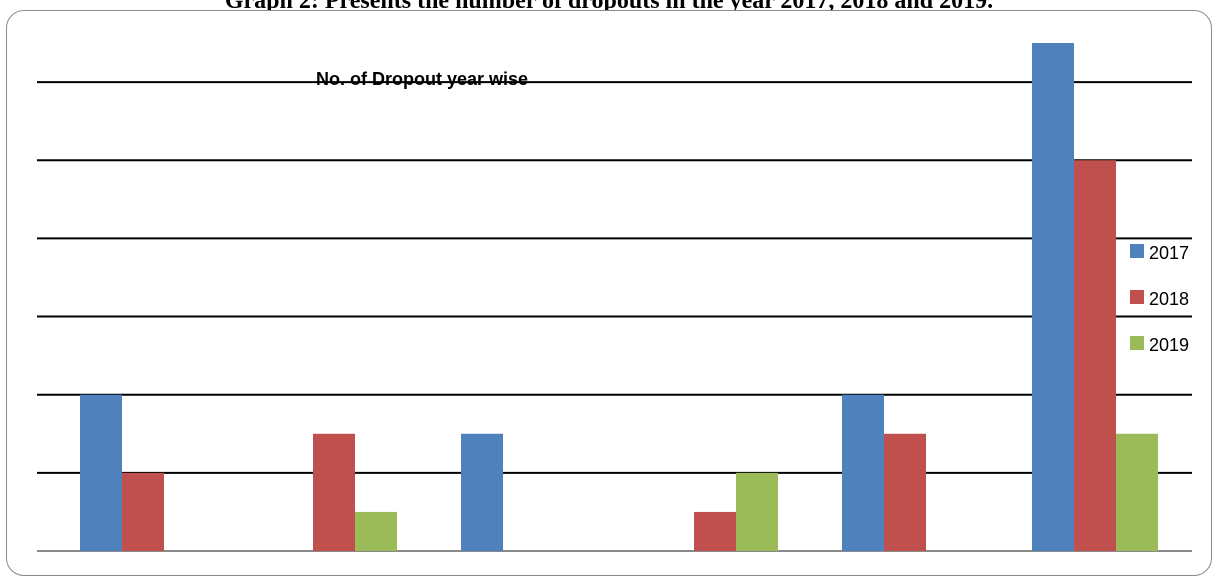 Image resolution: width=1218 pixels, height=581 pixels. I want to click on bar-2017-cat1, so click(101, 472).